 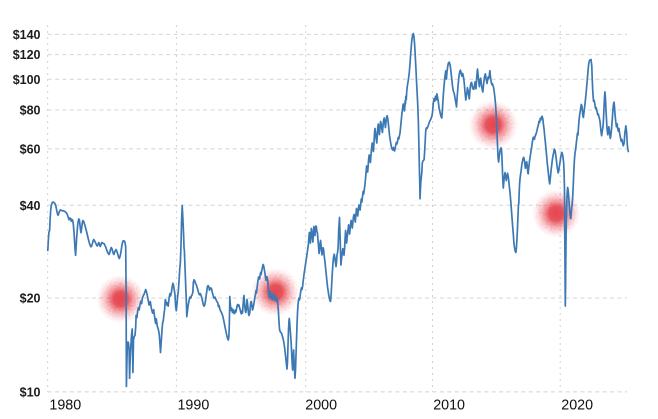 I want to click on svg-text: $120, so click(x=27, y=55).